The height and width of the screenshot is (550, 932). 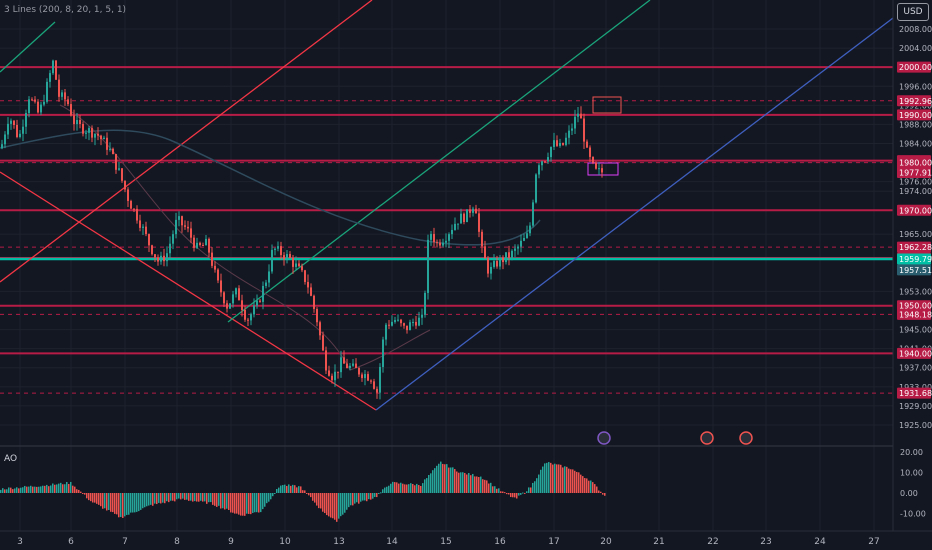 What do you see at coordinates (915, 191) in the screenshot?
I see `y-tick-label: 1974.00` at bounding box center [915, 191].